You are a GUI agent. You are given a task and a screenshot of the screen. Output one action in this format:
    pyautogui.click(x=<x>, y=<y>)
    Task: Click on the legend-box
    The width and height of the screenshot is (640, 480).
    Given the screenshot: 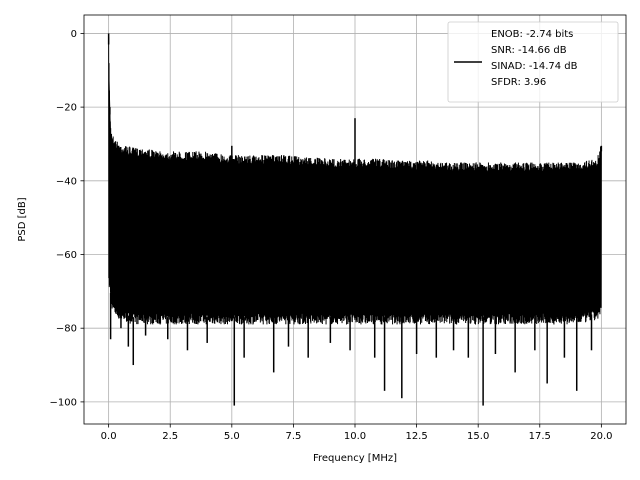 What is the action you would take?
    pyautogui.click(x=533, y=62)
    